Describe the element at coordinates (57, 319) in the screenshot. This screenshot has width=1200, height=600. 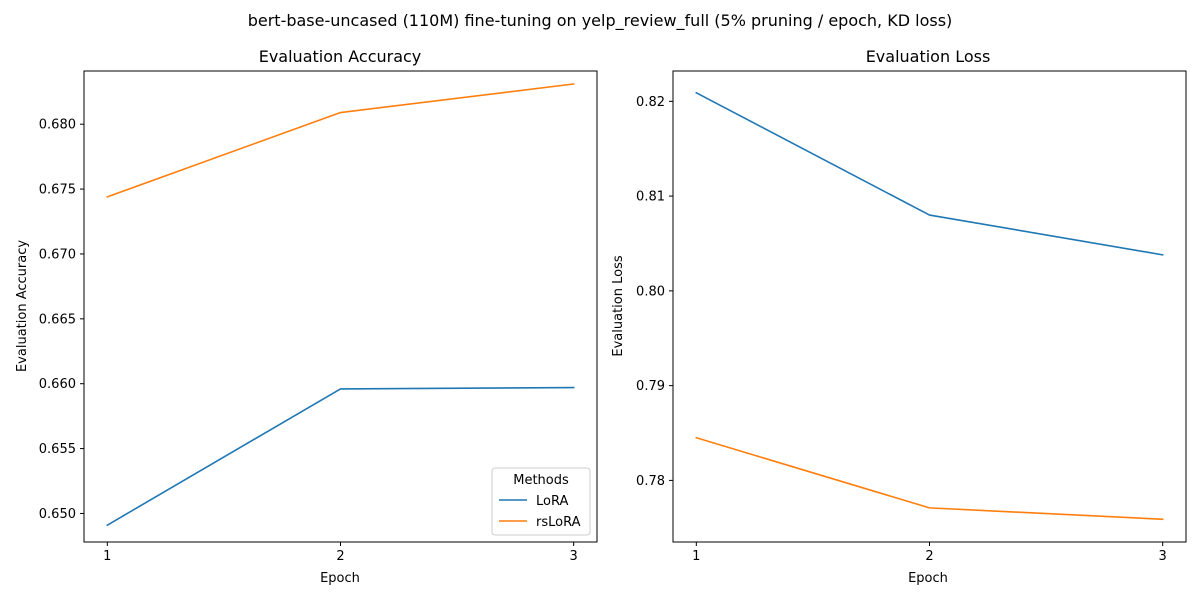
I see `accuracy-y-tick-label: 0.665` at that location.